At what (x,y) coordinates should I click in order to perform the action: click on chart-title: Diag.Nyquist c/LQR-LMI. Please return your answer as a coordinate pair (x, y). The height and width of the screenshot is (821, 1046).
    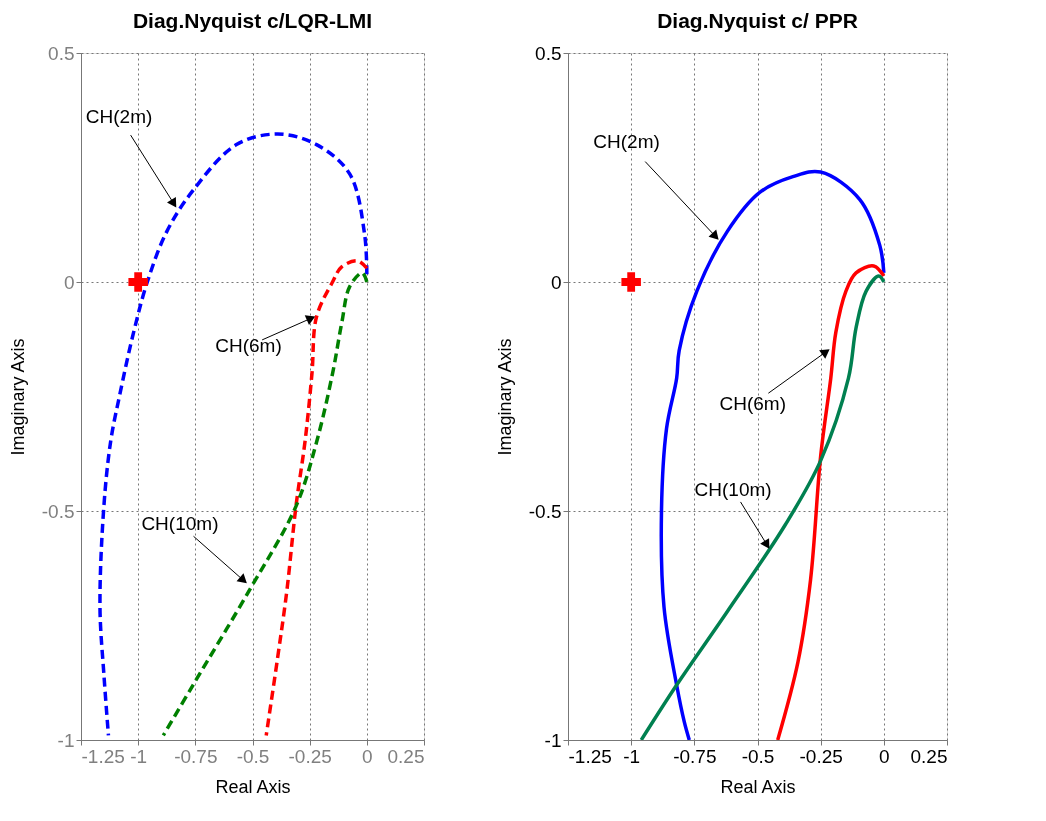
    Looking at the image, I should click on (252, 20).